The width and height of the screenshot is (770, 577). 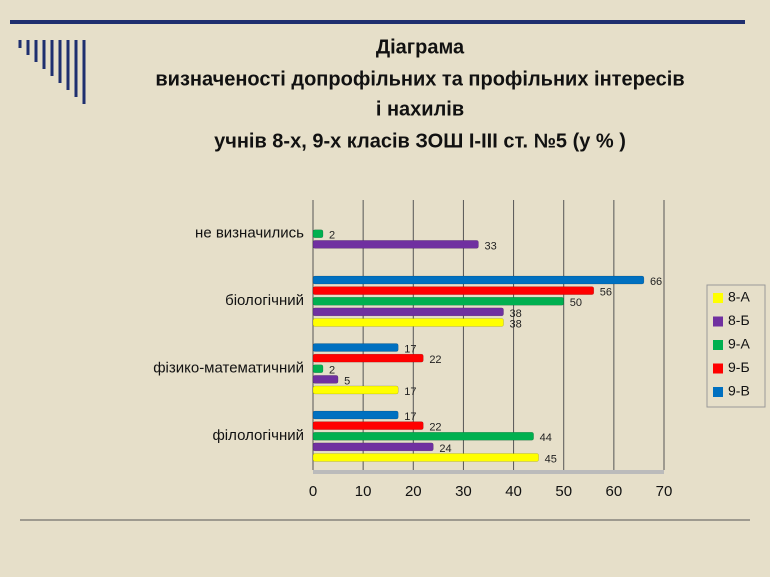 I want to click on y-tick-label: біологічний, so click(x=264, y=300).